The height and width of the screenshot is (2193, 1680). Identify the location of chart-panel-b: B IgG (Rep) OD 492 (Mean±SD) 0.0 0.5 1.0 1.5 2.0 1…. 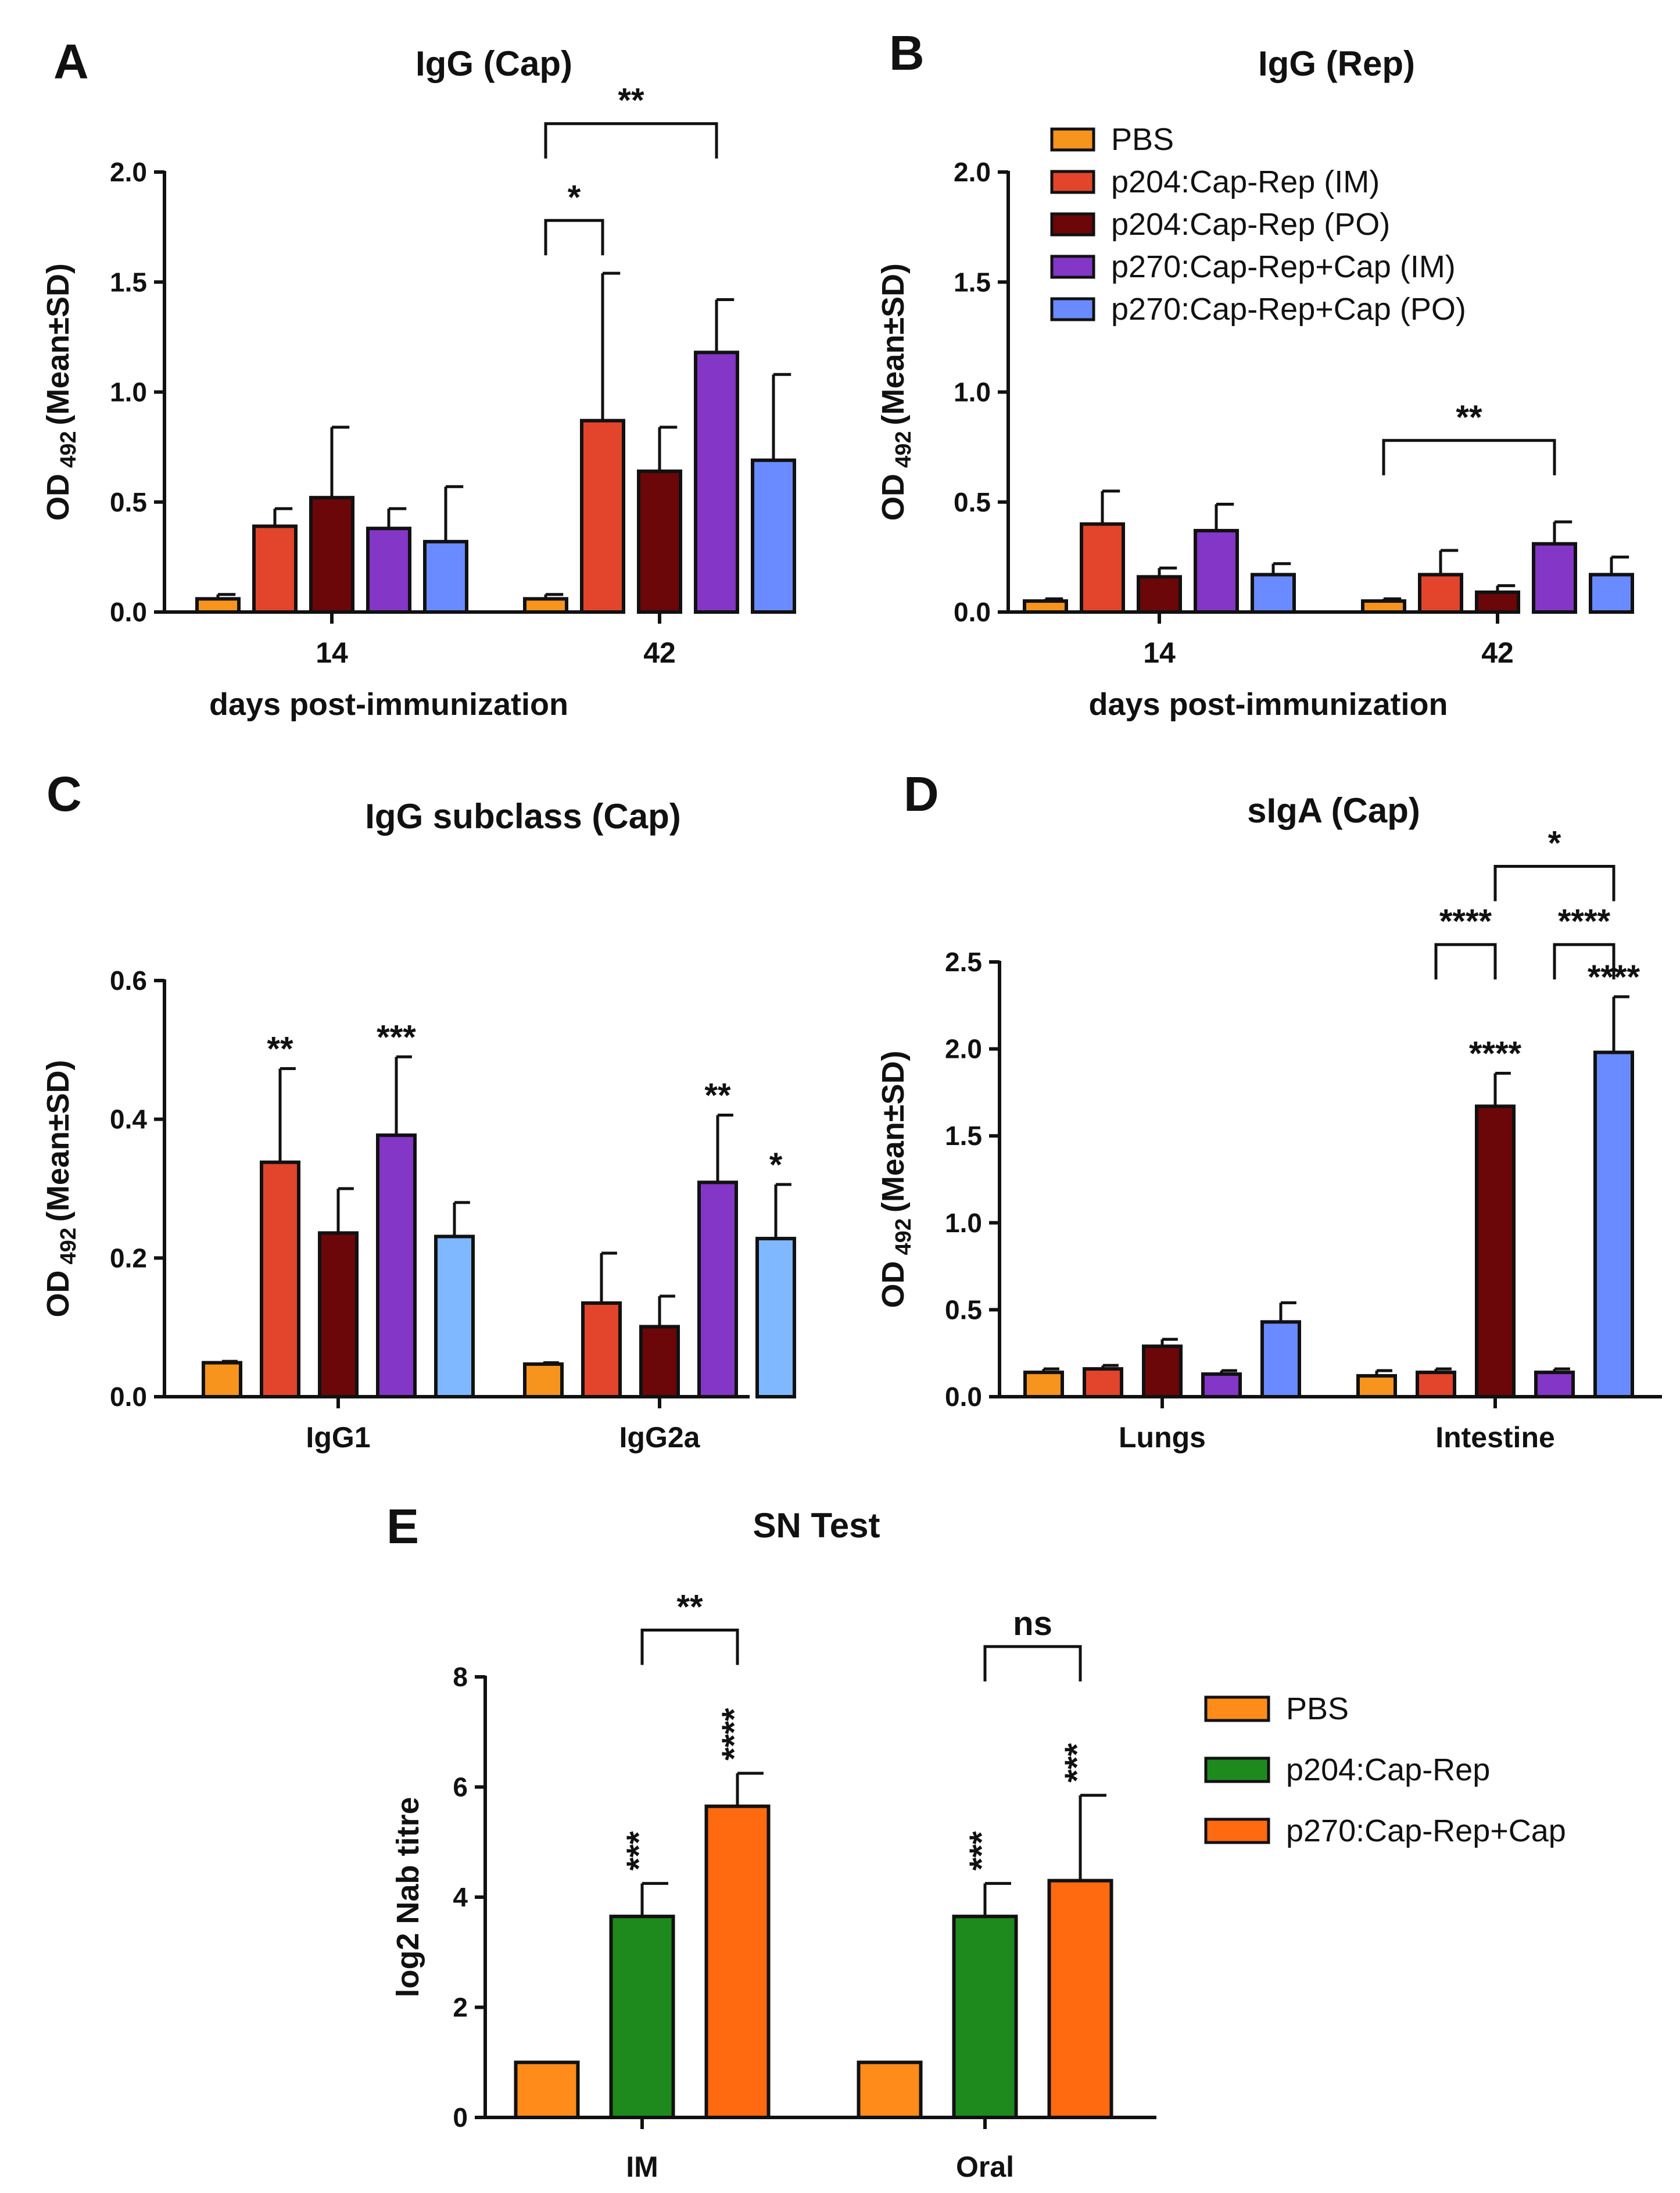
(1255, 374).